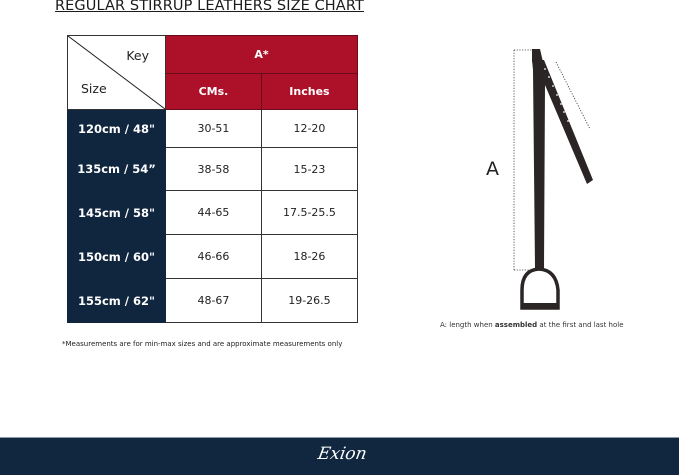 This screenshot has height=475, width=679. What do you see at coordinates (492, 169) in the screenshot?
I see `dimension-a-label: A` at bounding box center [492, 169].